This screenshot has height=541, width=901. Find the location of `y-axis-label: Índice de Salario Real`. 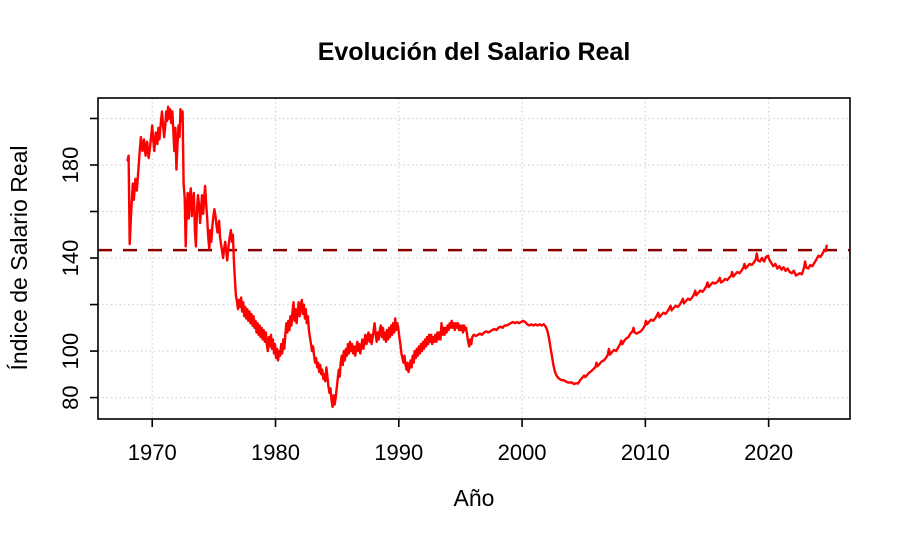

y-axis-label: Índice de Salario Real is located at coordinates (19, 257).